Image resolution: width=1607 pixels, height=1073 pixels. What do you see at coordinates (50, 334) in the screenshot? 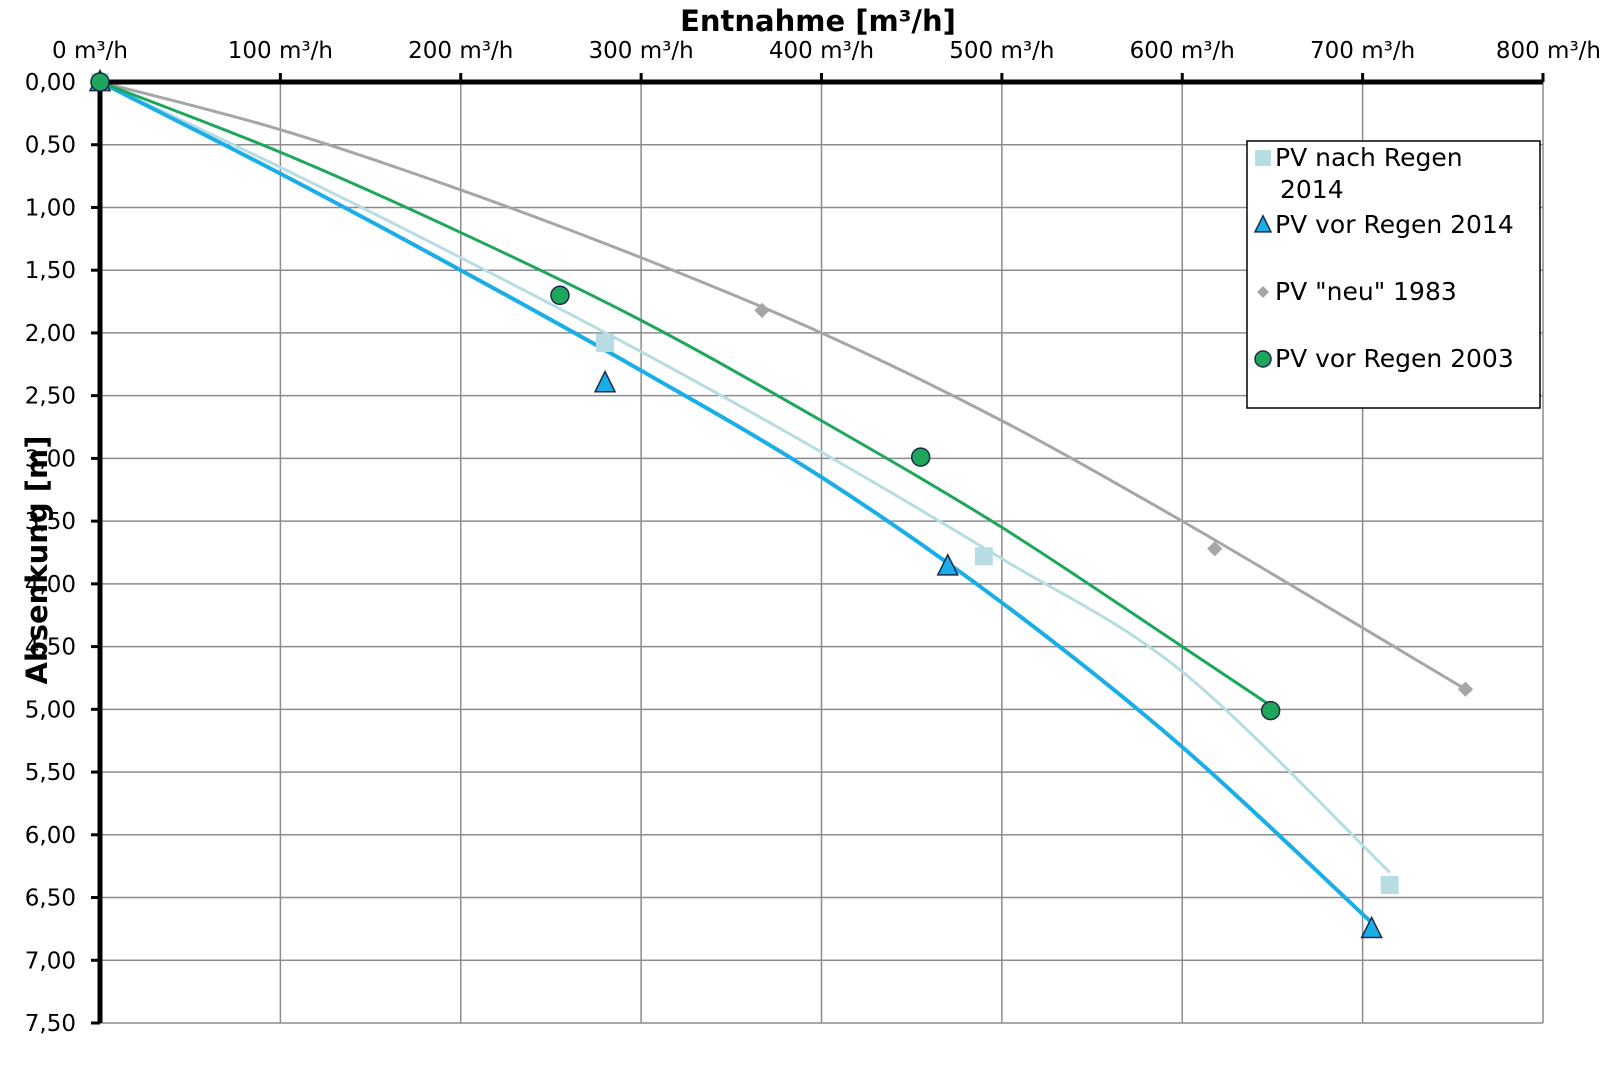
I see `y-tick-label: 2,00` at bounding box center [50, 334].